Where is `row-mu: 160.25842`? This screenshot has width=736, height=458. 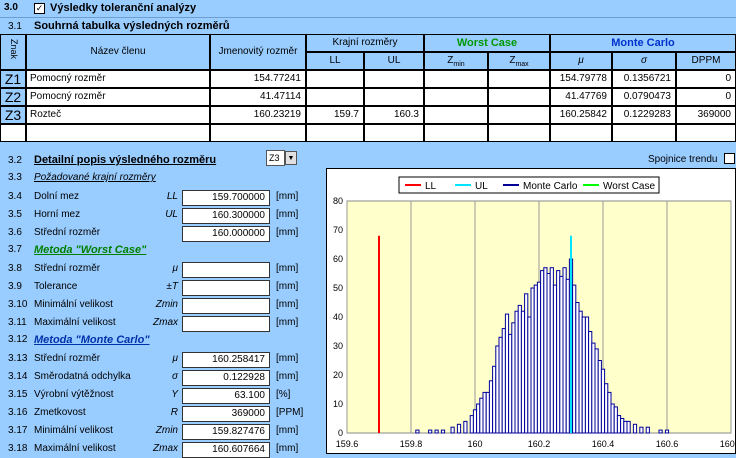 row-mu: 160.25842 is located at coordinates (581, 115).